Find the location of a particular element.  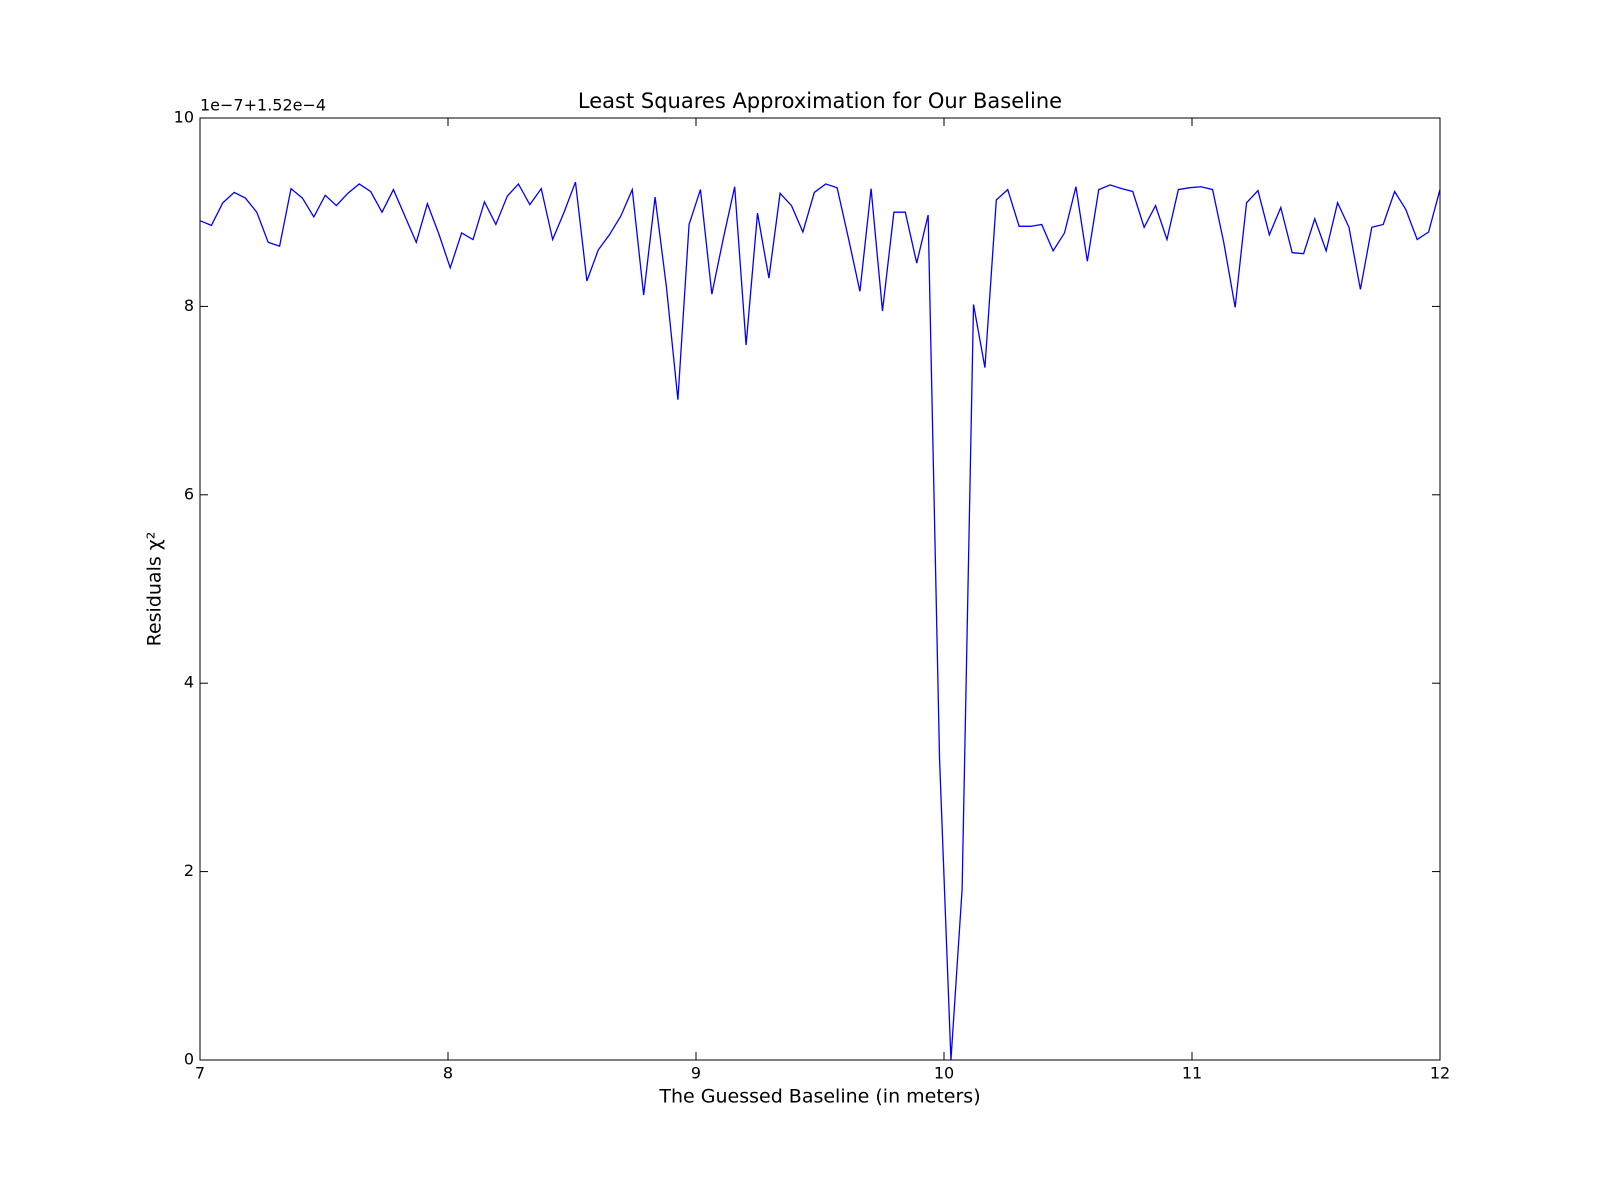

y-tick-label: 4 is located at coordinates (189, 682).